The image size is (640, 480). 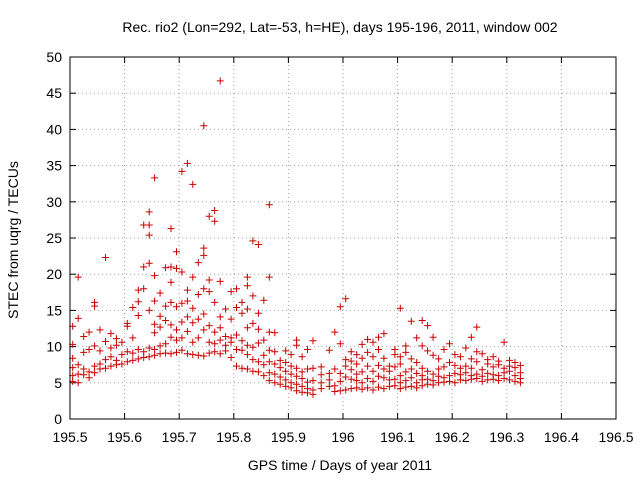 I want to click on x-tick-label: 196.1, so click(x=397, y=437).